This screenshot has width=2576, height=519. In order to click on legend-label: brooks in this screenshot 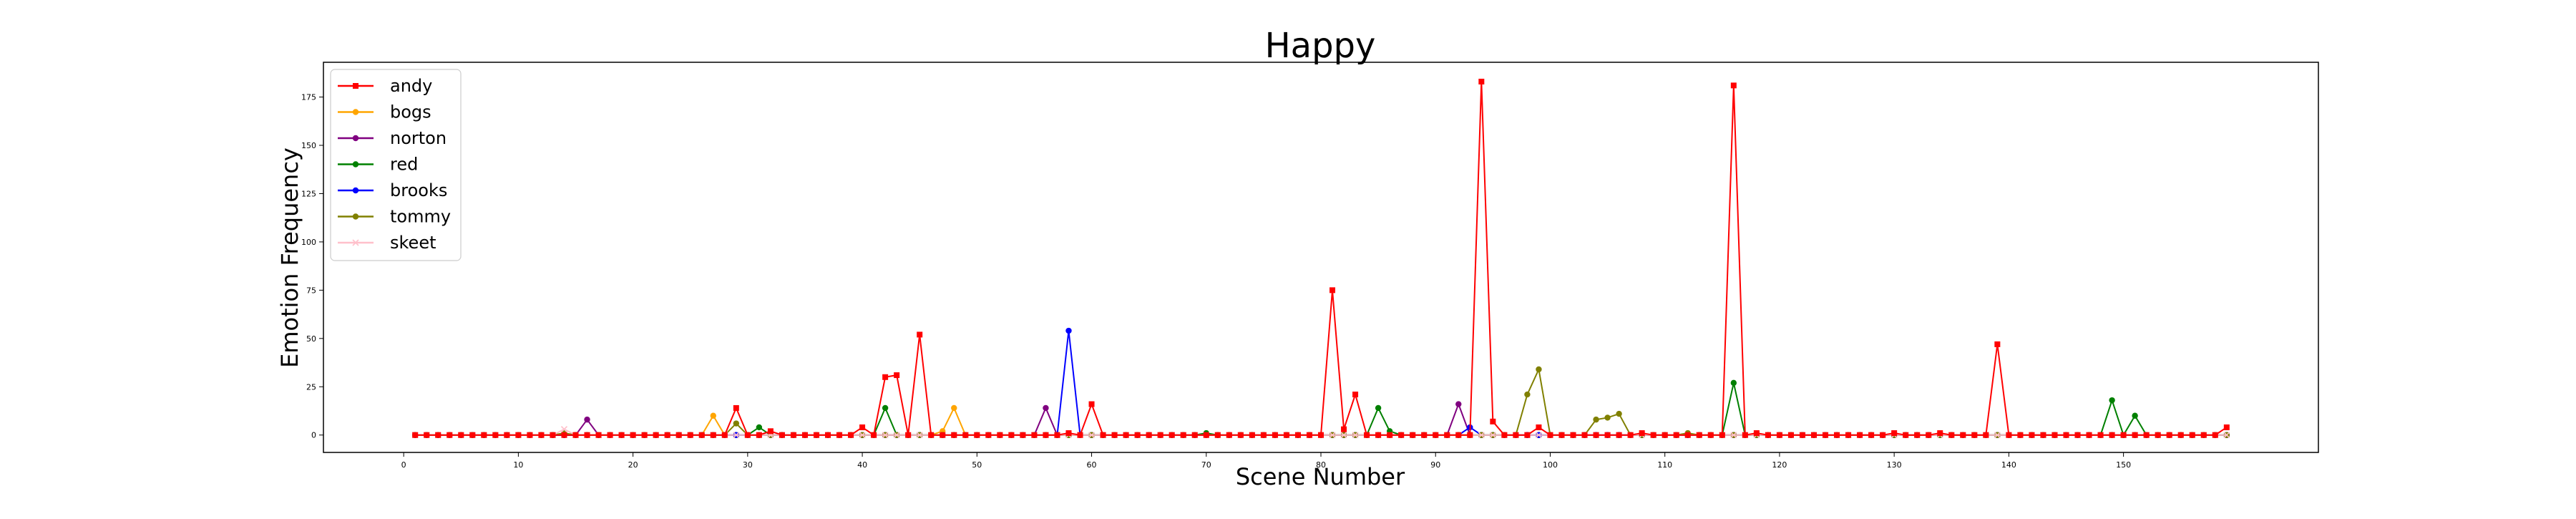, I will do `click(418, 190)`.